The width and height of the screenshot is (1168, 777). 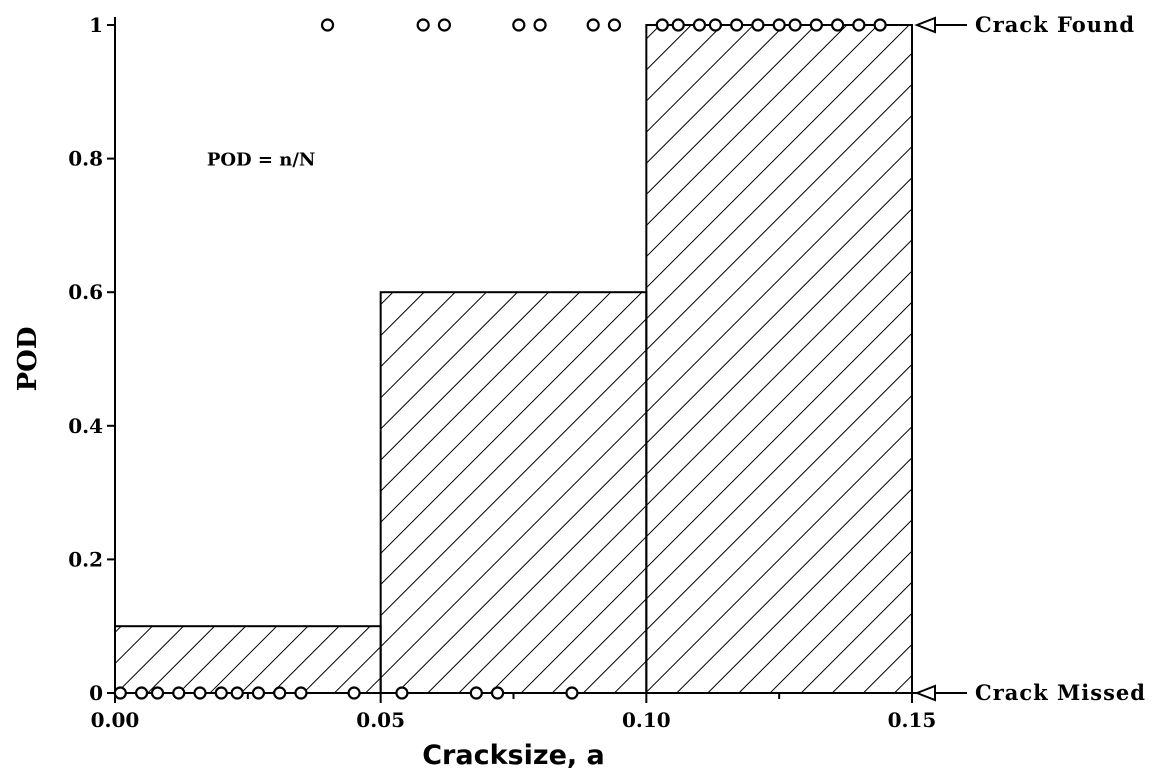 What do you see at coordinates (925, 25) in the screenshot?
I see `crack-found-arrow-head` at bounding box center [925, 25].